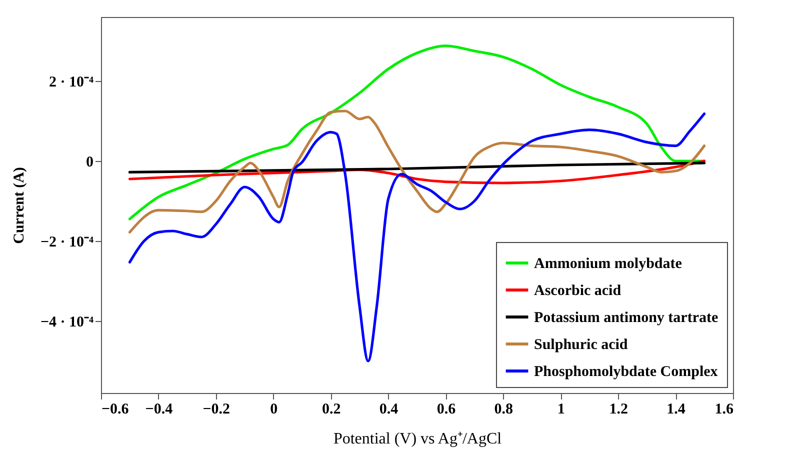 The height and width of the screenshot is (461, 791). What do you see at coordinates (417, 439) in the screenshot?
I see `x-axis-title: Potential (V) vs Ag⁺/AgCl` at bounding box center [417, 439].